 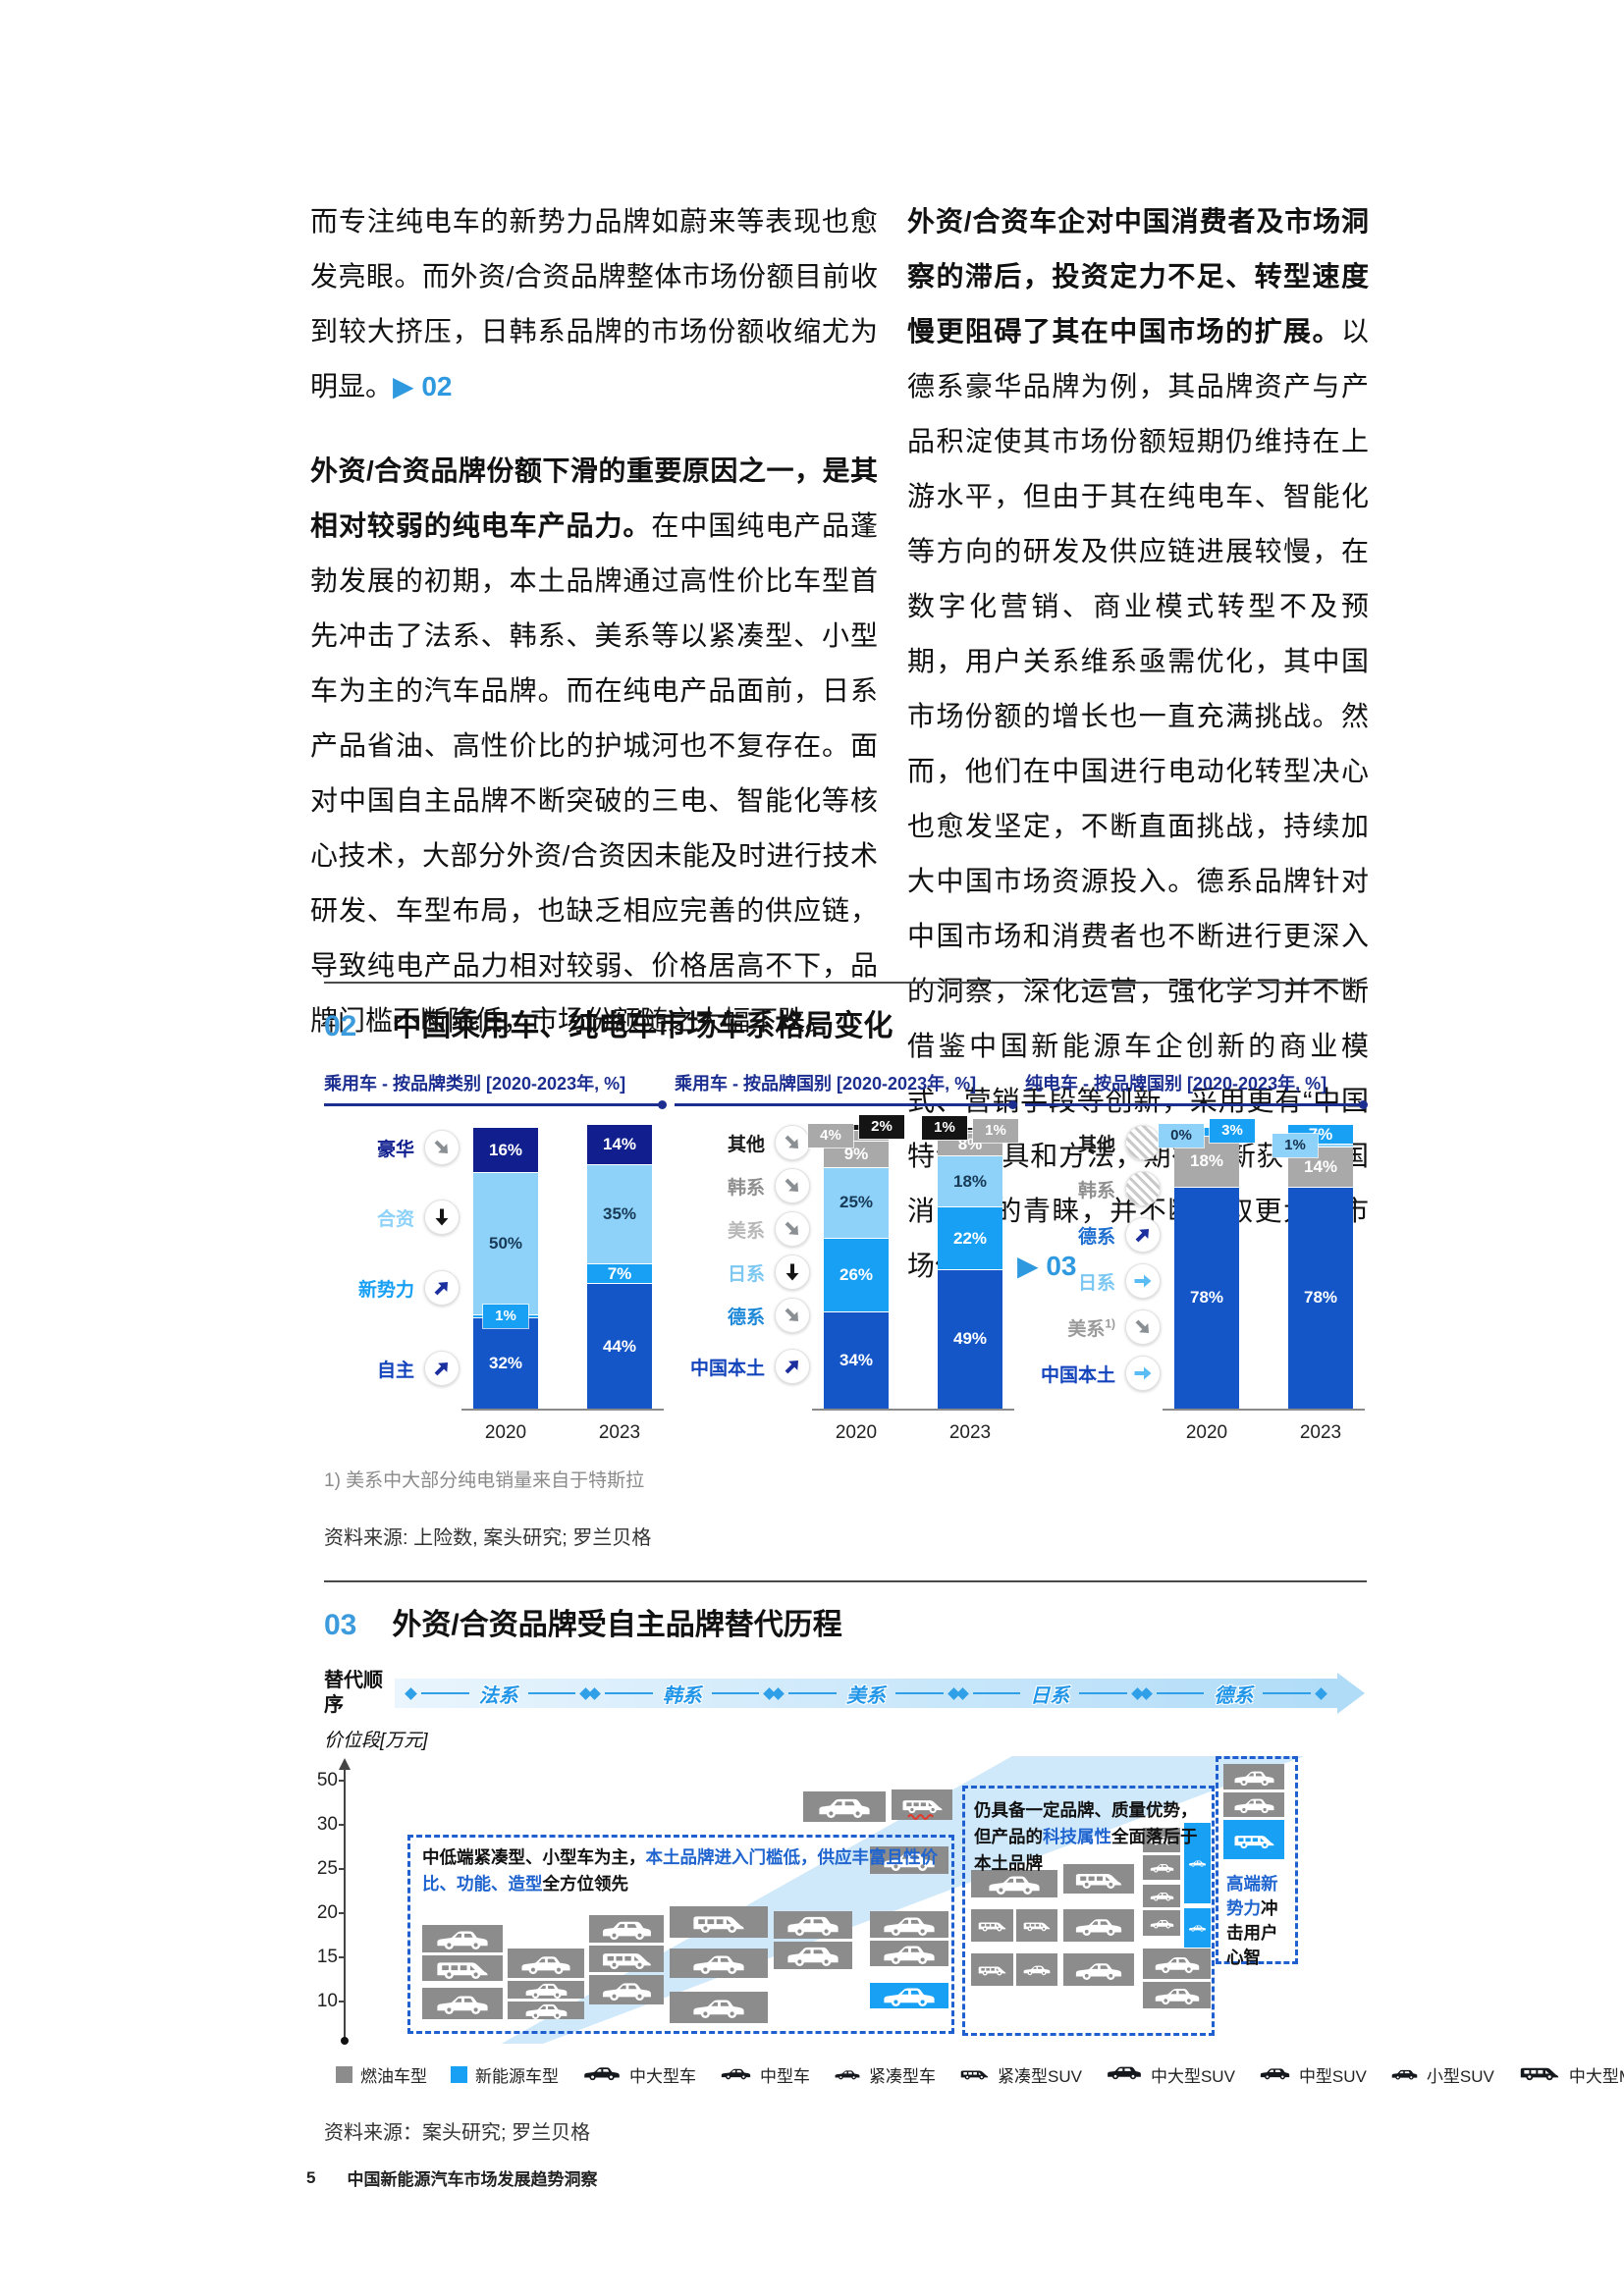 I want to click on underline-dot-icon, so click(x=662, y=1104).